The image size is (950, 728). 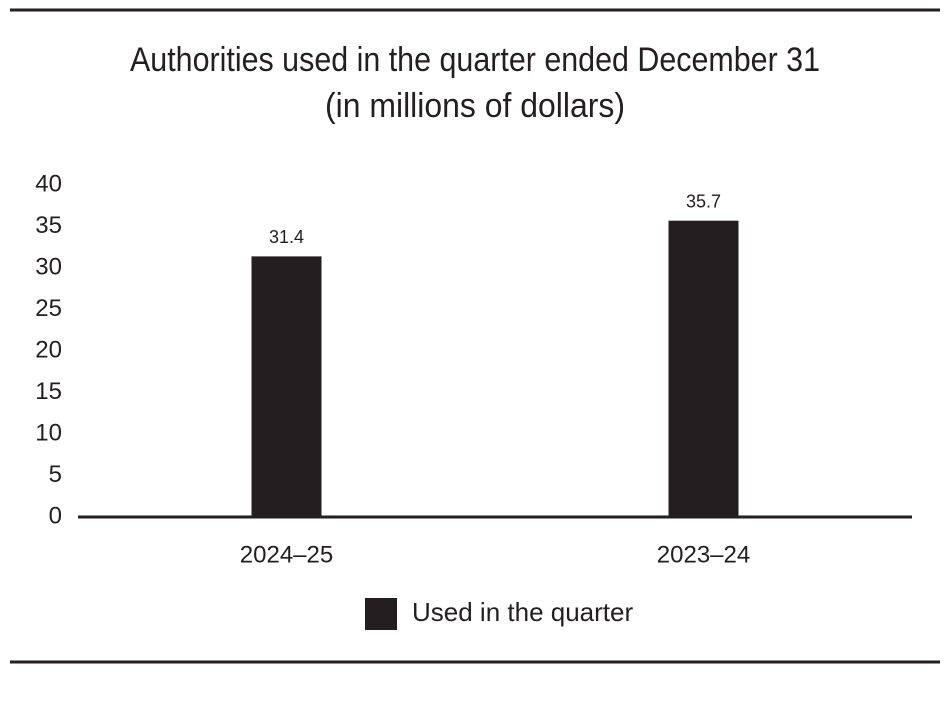 I want to click on y-tick-label: 0, so click(x=55, y=515).